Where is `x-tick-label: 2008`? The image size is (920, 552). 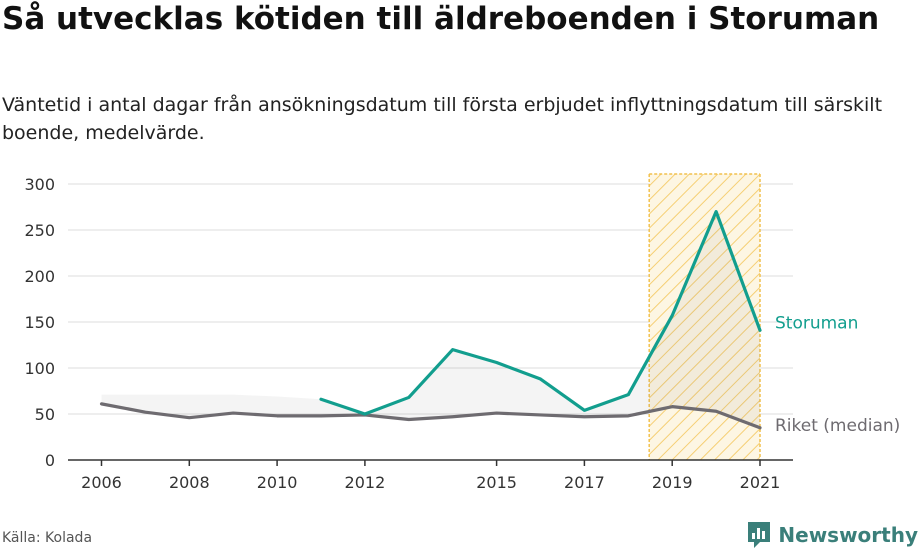 x-tick-label: 2008 is located at coordinates (189, 482).